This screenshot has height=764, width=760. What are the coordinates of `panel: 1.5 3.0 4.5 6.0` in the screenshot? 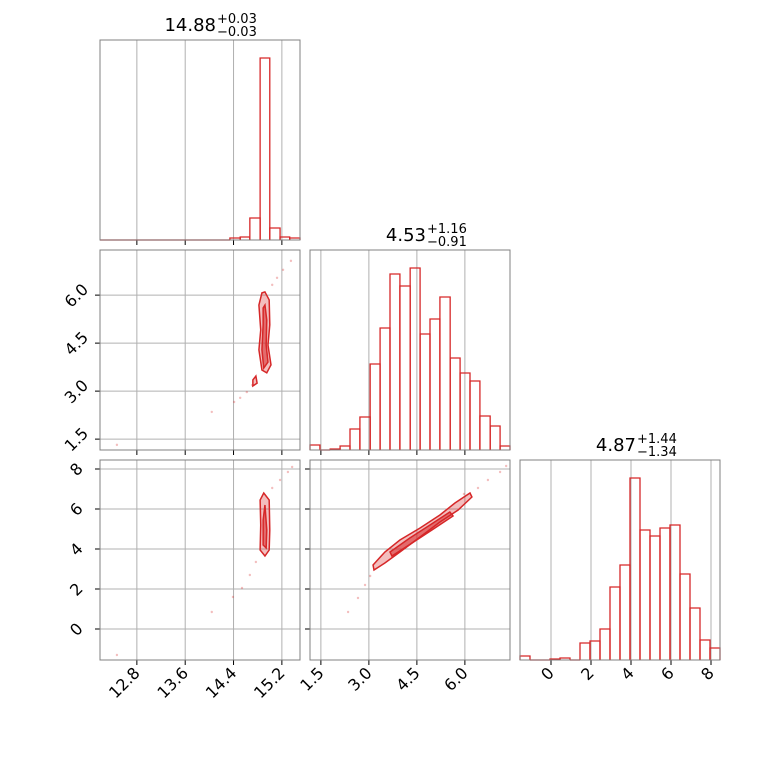 It's located at (181, 352).